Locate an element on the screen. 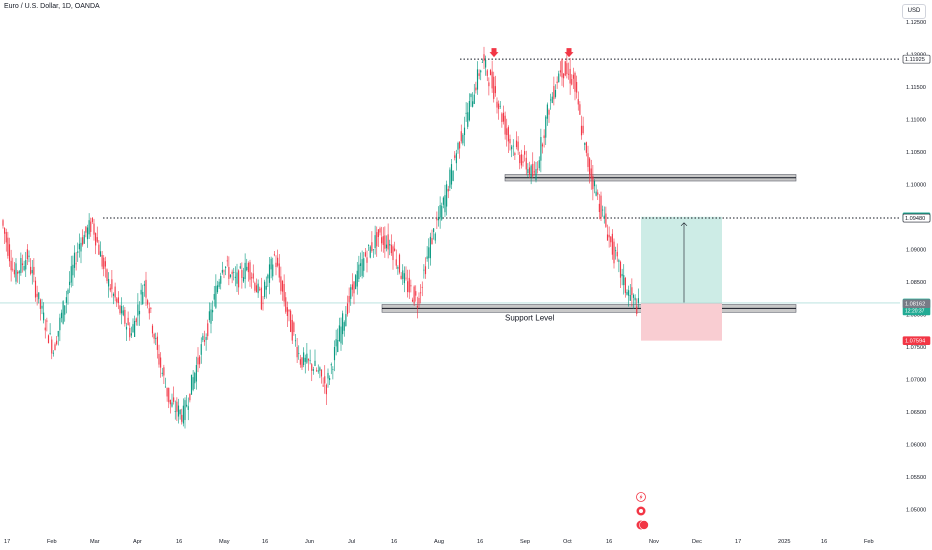 Image resolution: width=932 pixels, height=550 pixels. x-tick-label: 17 is located at coordinates (7, 542).